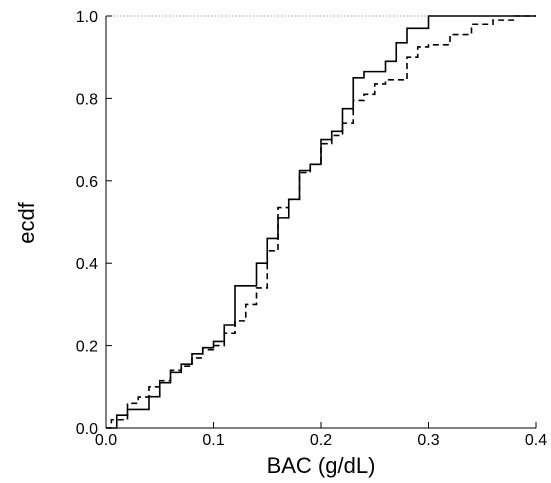  Describe the element at coordinates (87, 182) in the screenshot. I see `y-tick-label: 0.6` at that location.